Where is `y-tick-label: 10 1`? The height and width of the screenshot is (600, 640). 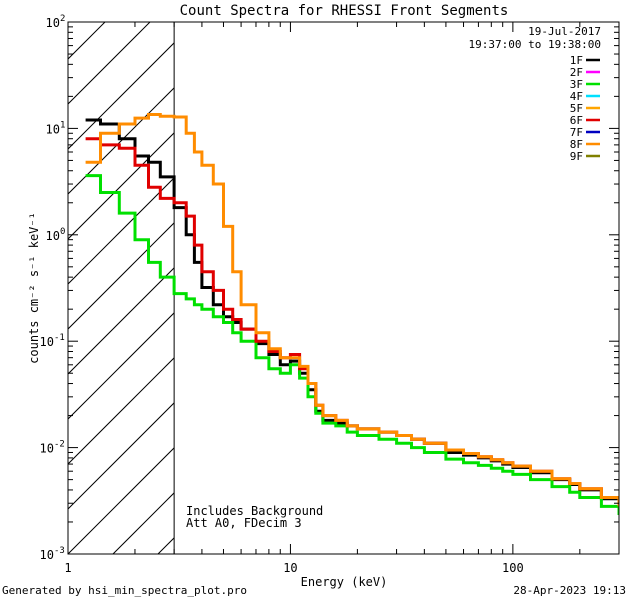
y-tick-label: 10 1 is located at coordinates (56, 128).